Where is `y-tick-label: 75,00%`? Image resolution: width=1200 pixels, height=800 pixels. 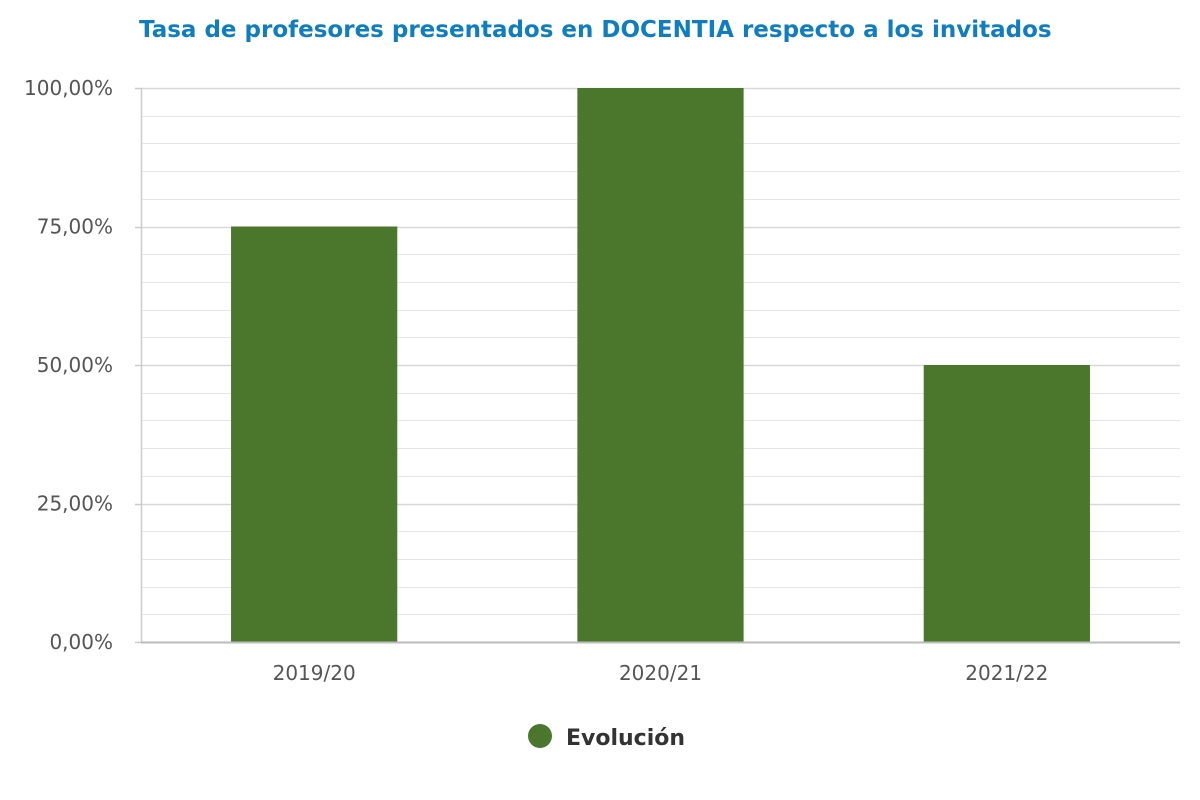
y-tick-label: 75,00% is located at coordinates (75, 227).